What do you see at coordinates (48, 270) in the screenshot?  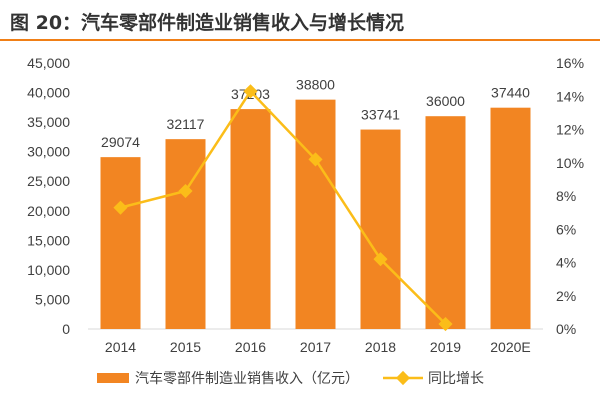 I see `left-axis-tick-label: 10,000` at bounding box center [48, 270].